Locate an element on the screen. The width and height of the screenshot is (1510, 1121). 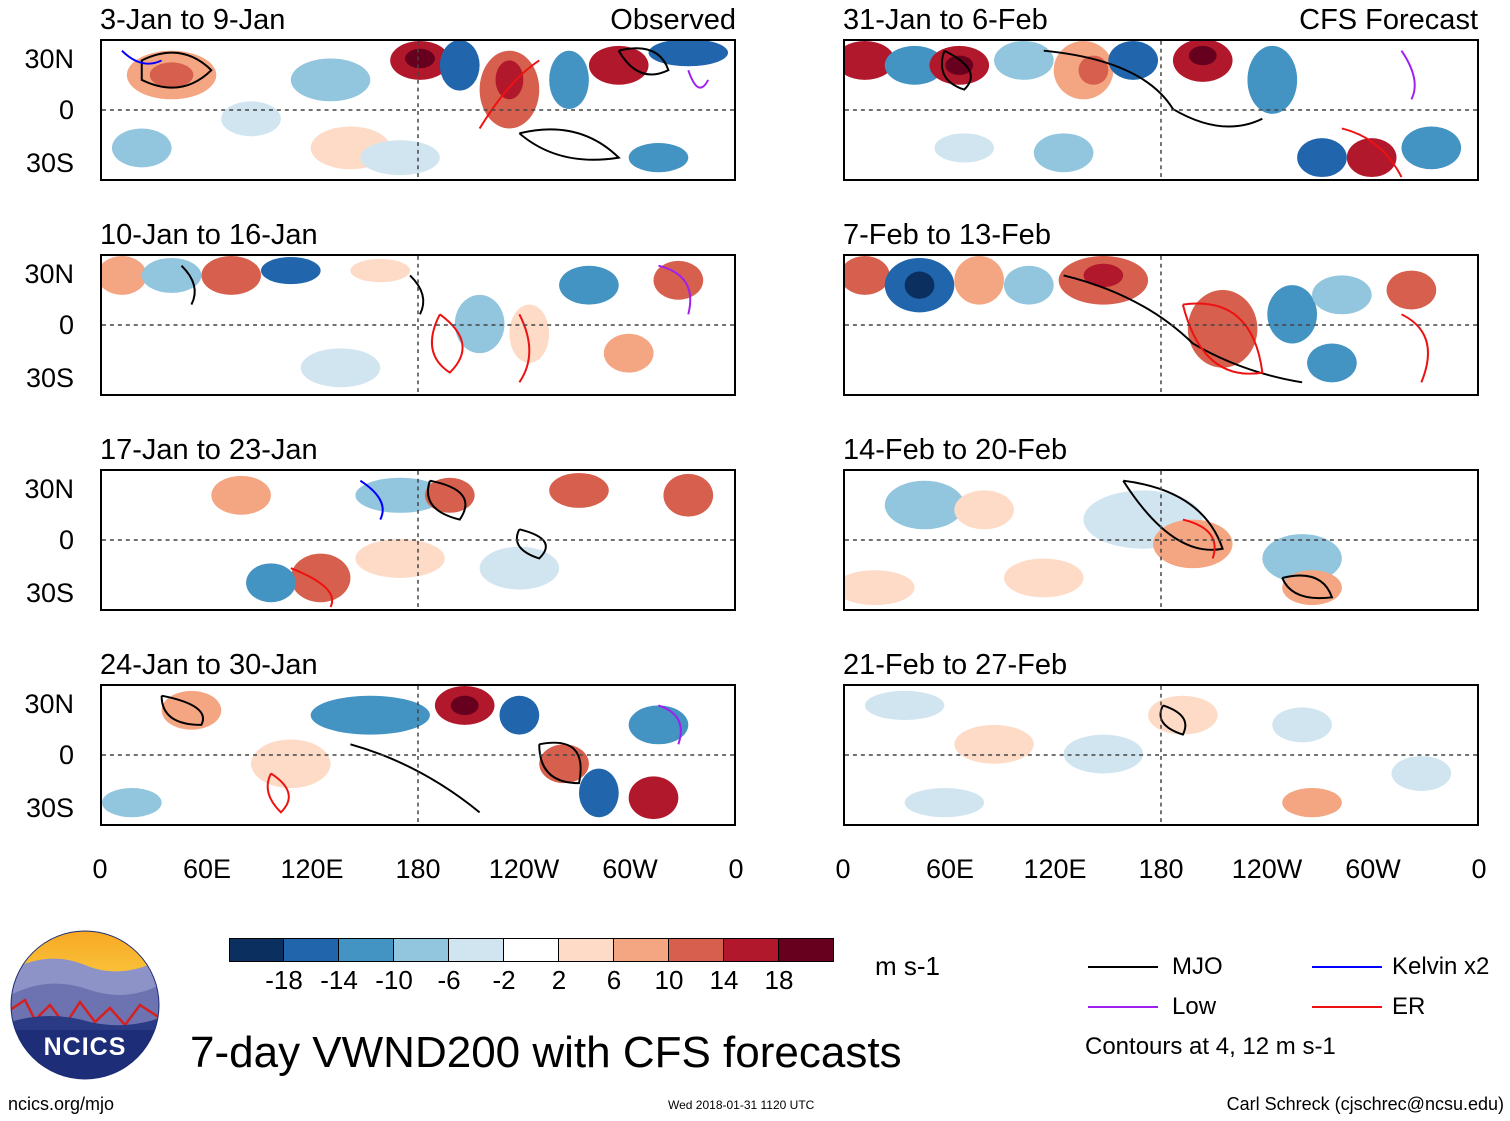
panel-1-title: 3-Jan to 9-Jan is located at coordinates (193, 20).